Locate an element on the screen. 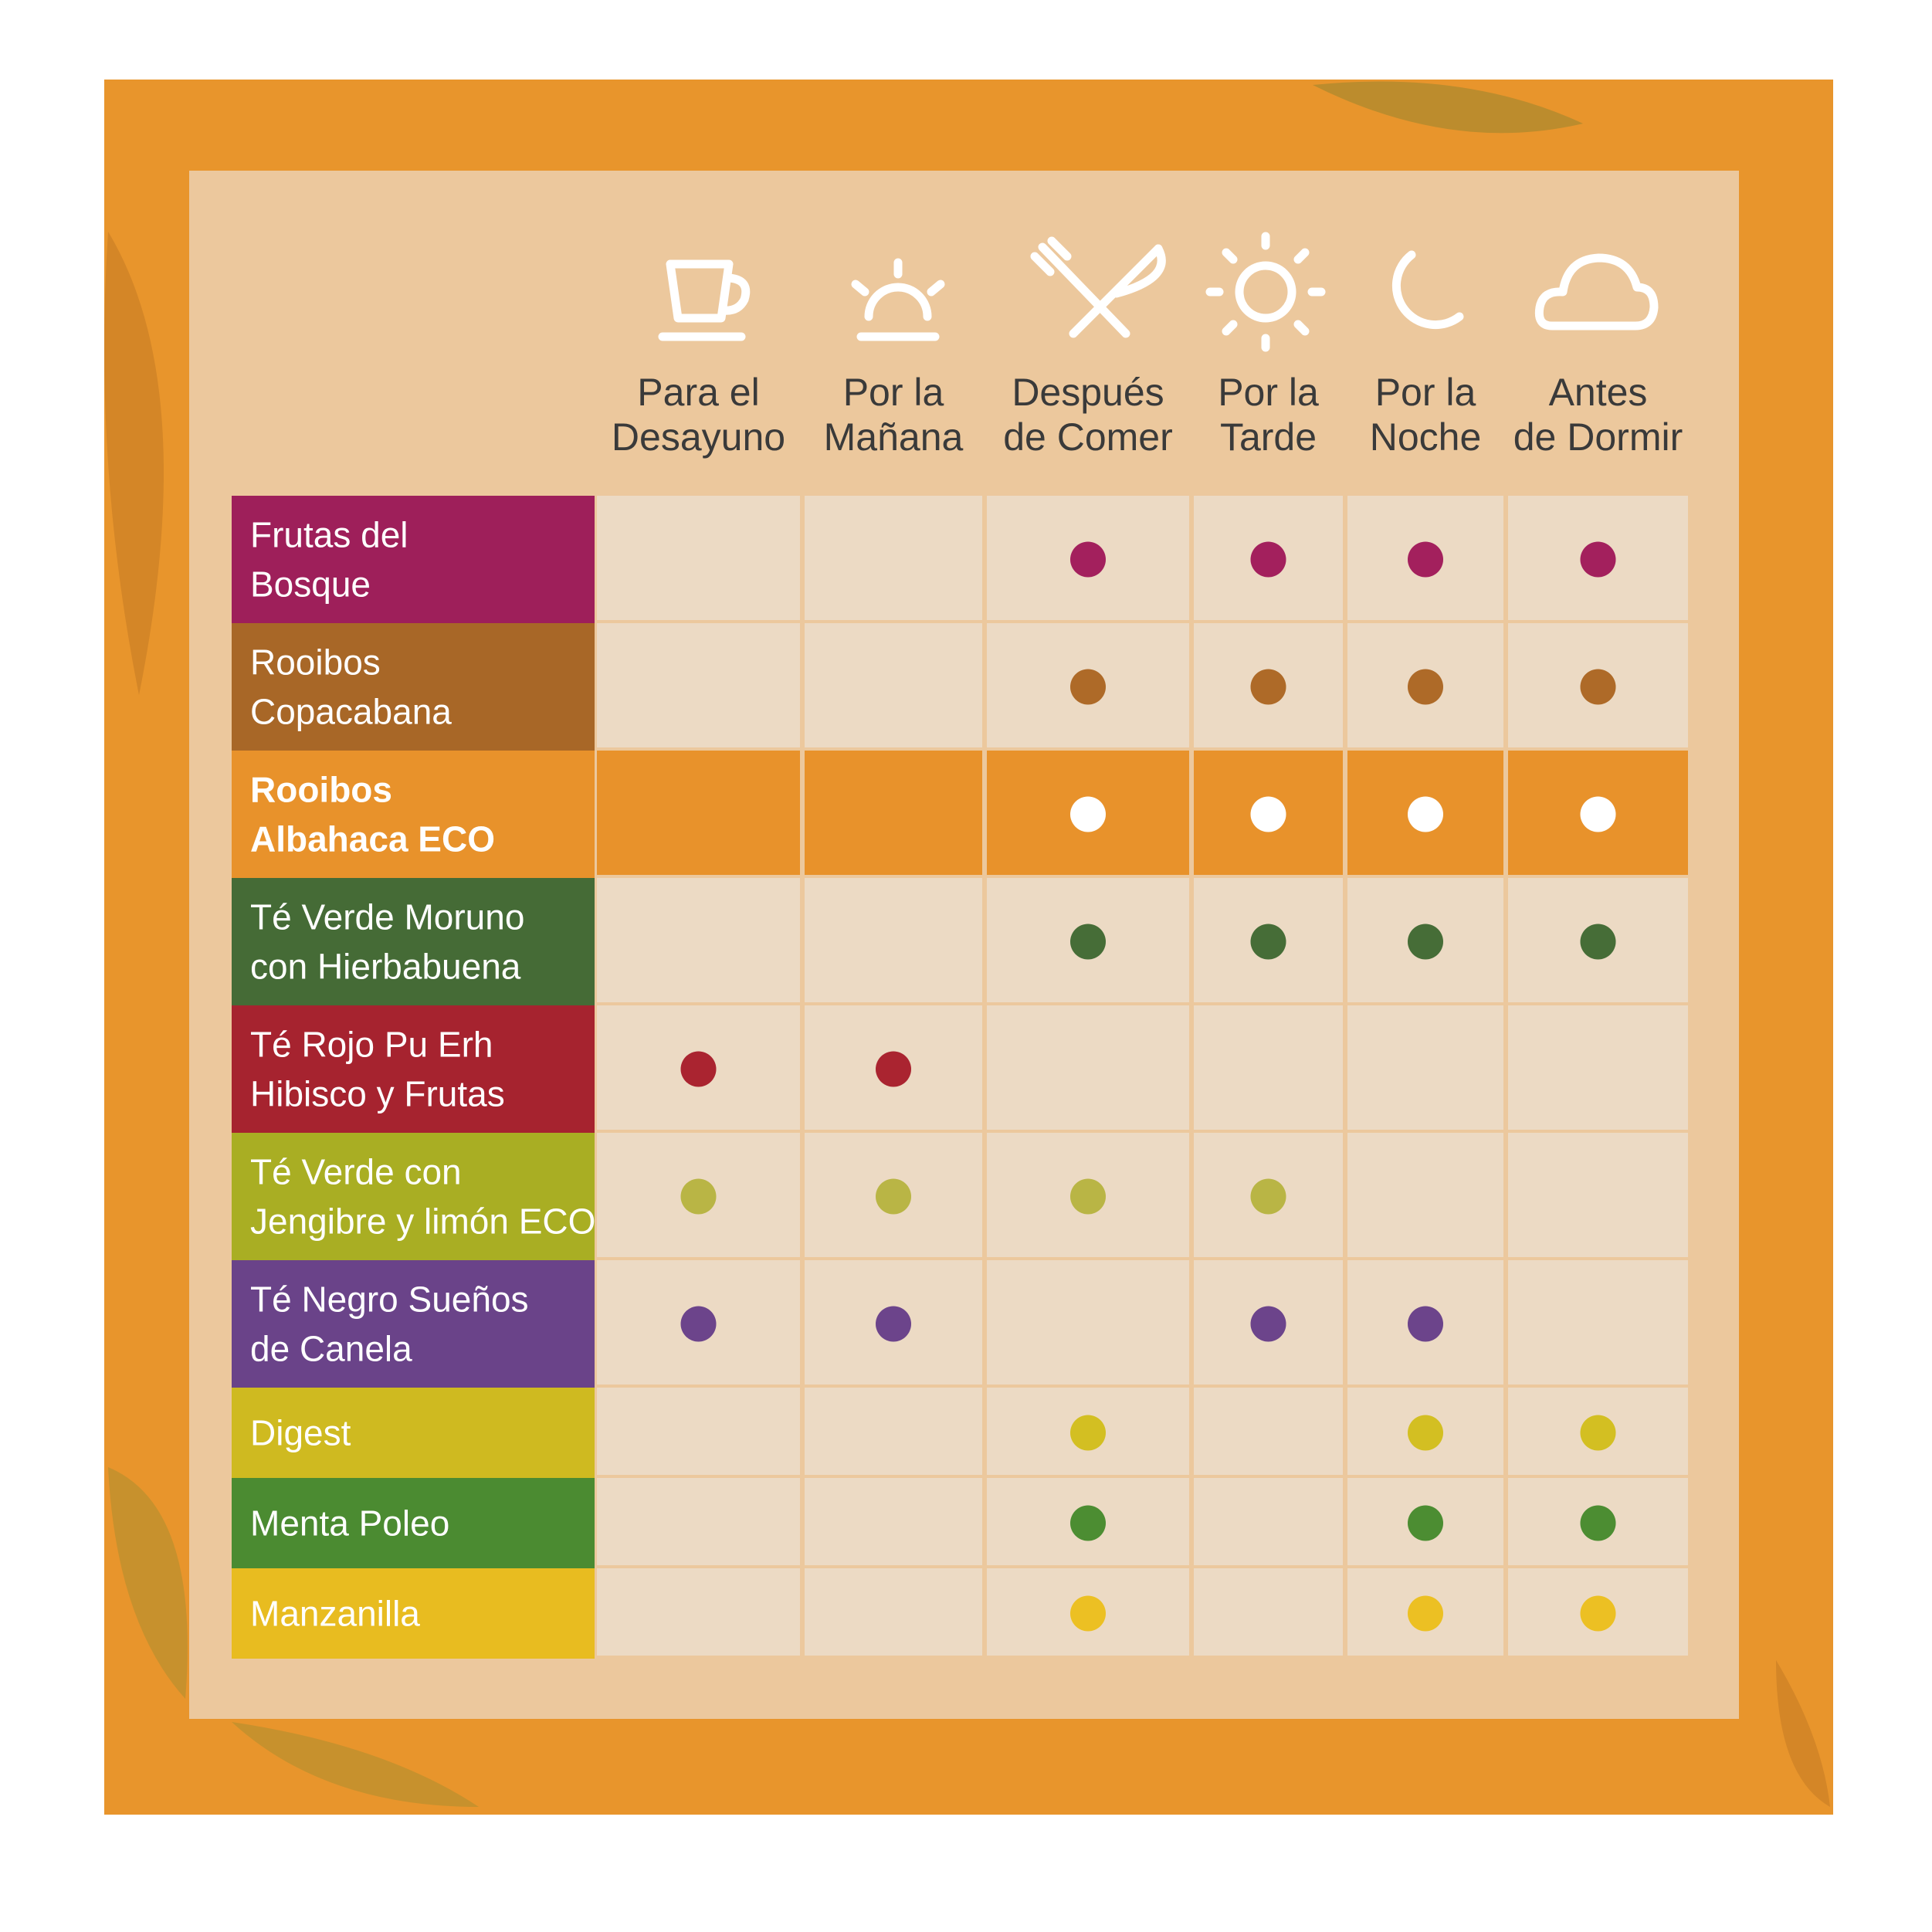 The height and width of the screenshot is (1932, 1932). cutlery-icon is located at coordinates (1098, 287).